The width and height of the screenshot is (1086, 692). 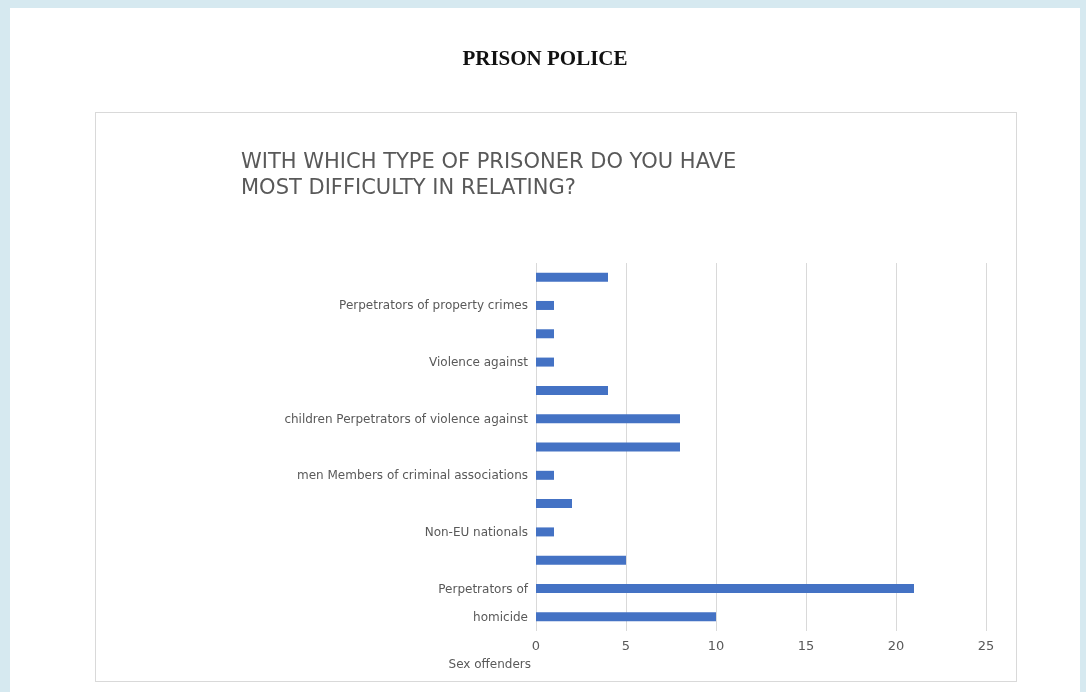 I want to click on y-tick-label: Non-EU nationals, so click(x=476, y=531).